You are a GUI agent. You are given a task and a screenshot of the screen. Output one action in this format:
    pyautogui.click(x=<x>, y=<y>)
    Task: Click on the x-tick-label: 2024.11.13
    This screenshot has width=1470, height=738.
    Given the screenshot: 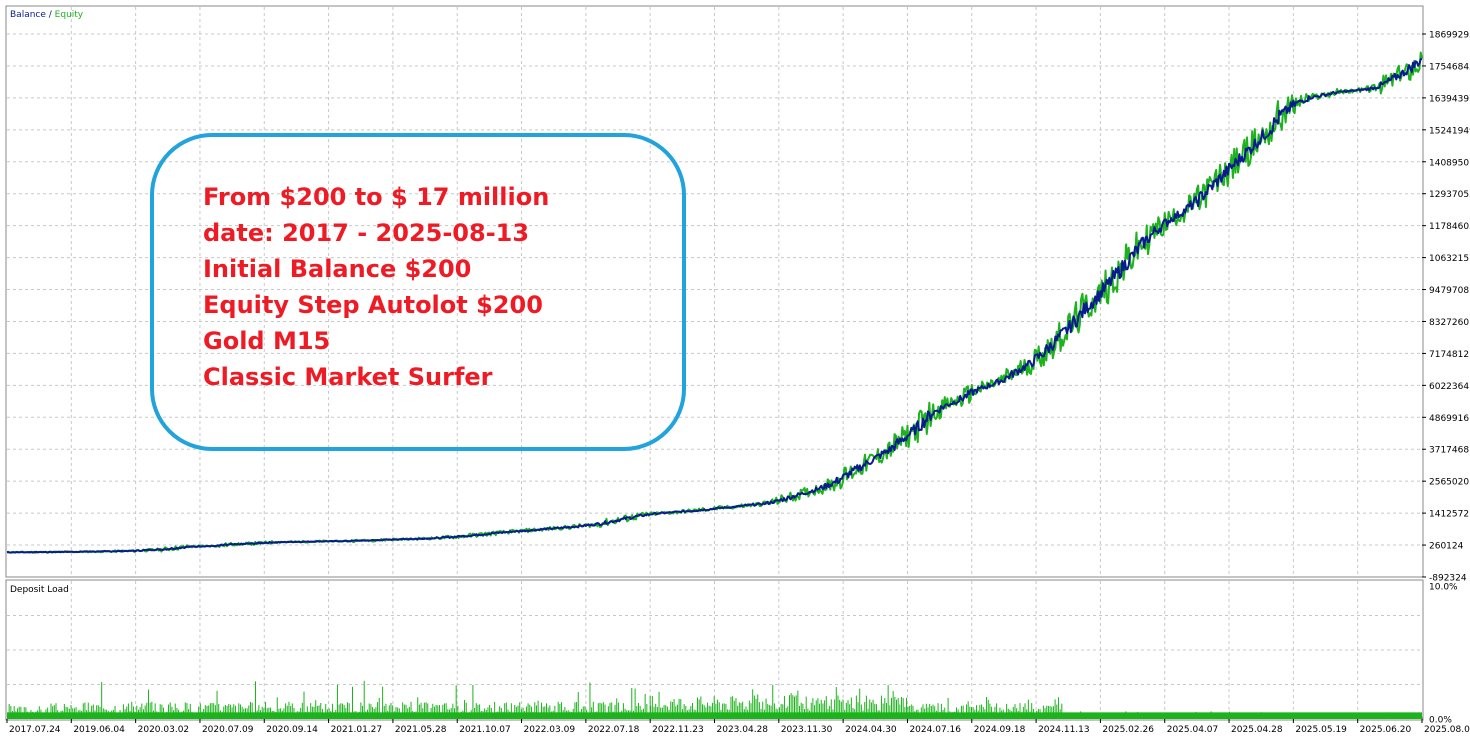 What is the action you would take?
    pyautogui.click(x=1064, y=730)
    